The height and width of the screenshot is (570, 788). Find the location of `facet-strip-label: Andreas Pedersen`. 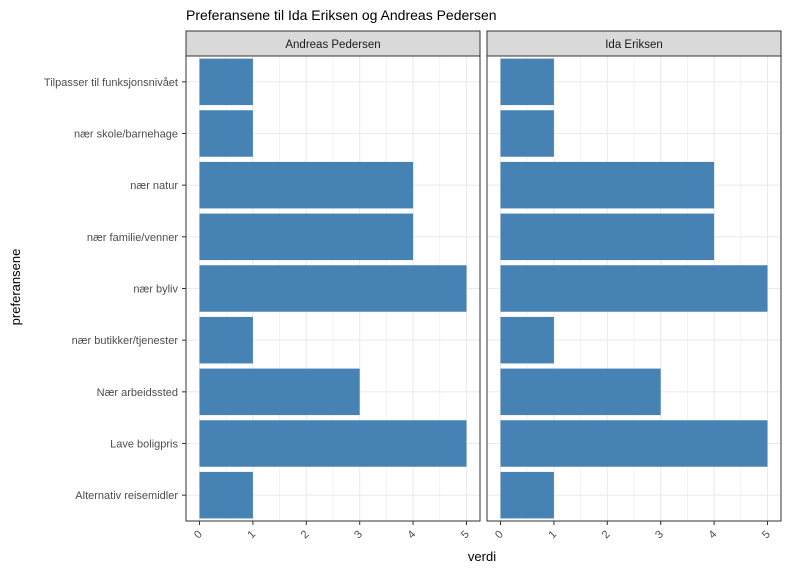

facet-strip-label: Andreas Pedersen is located at coordinates (332, 45).